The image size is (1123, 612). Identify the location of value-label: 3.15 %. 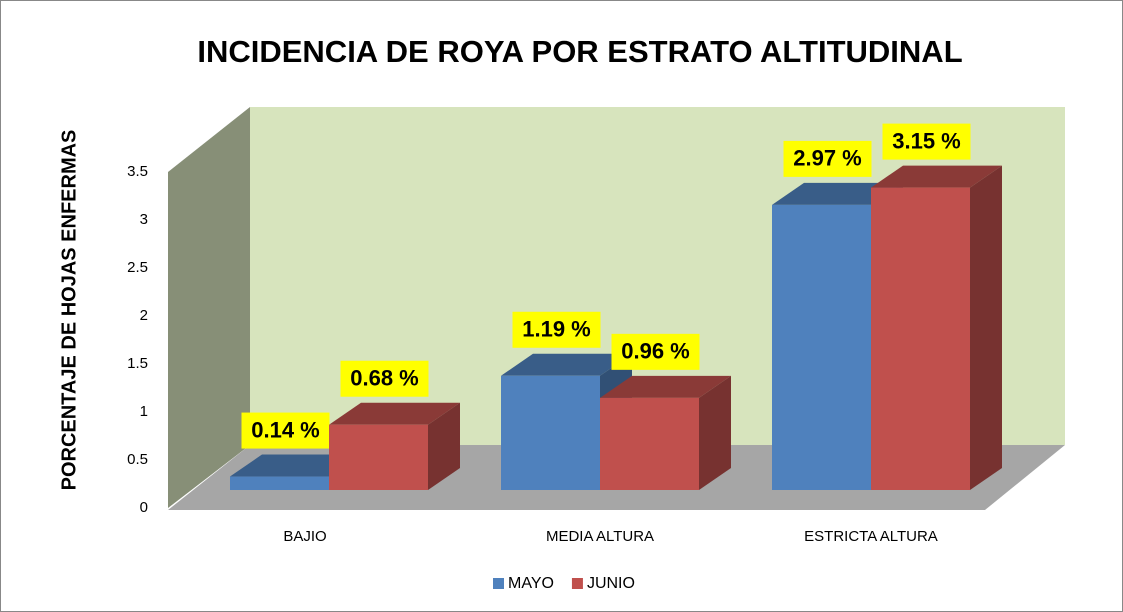
(926, 140).